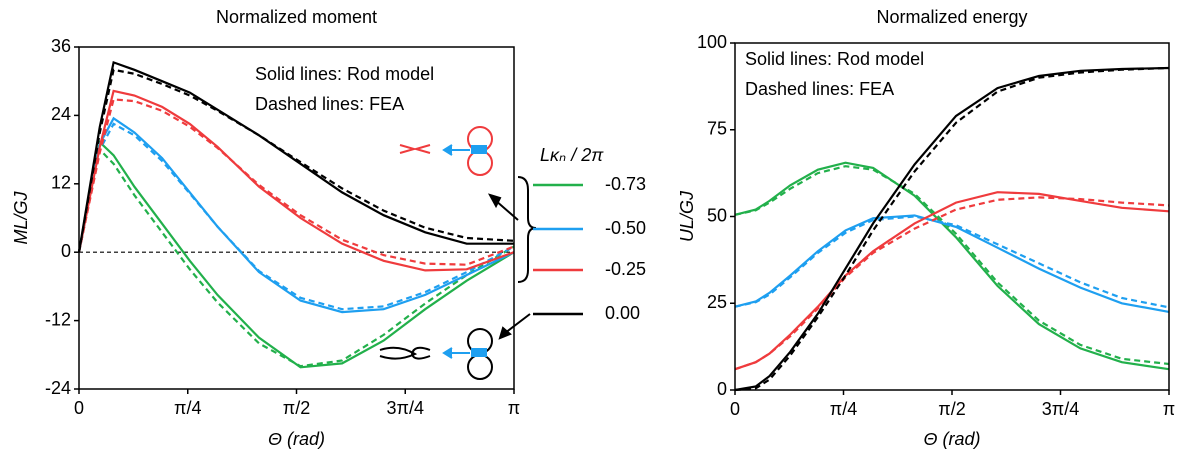  Describe the element at coordinates (296, 17) in the screenshot. I see `chart-title: Normalized moment` at that location.